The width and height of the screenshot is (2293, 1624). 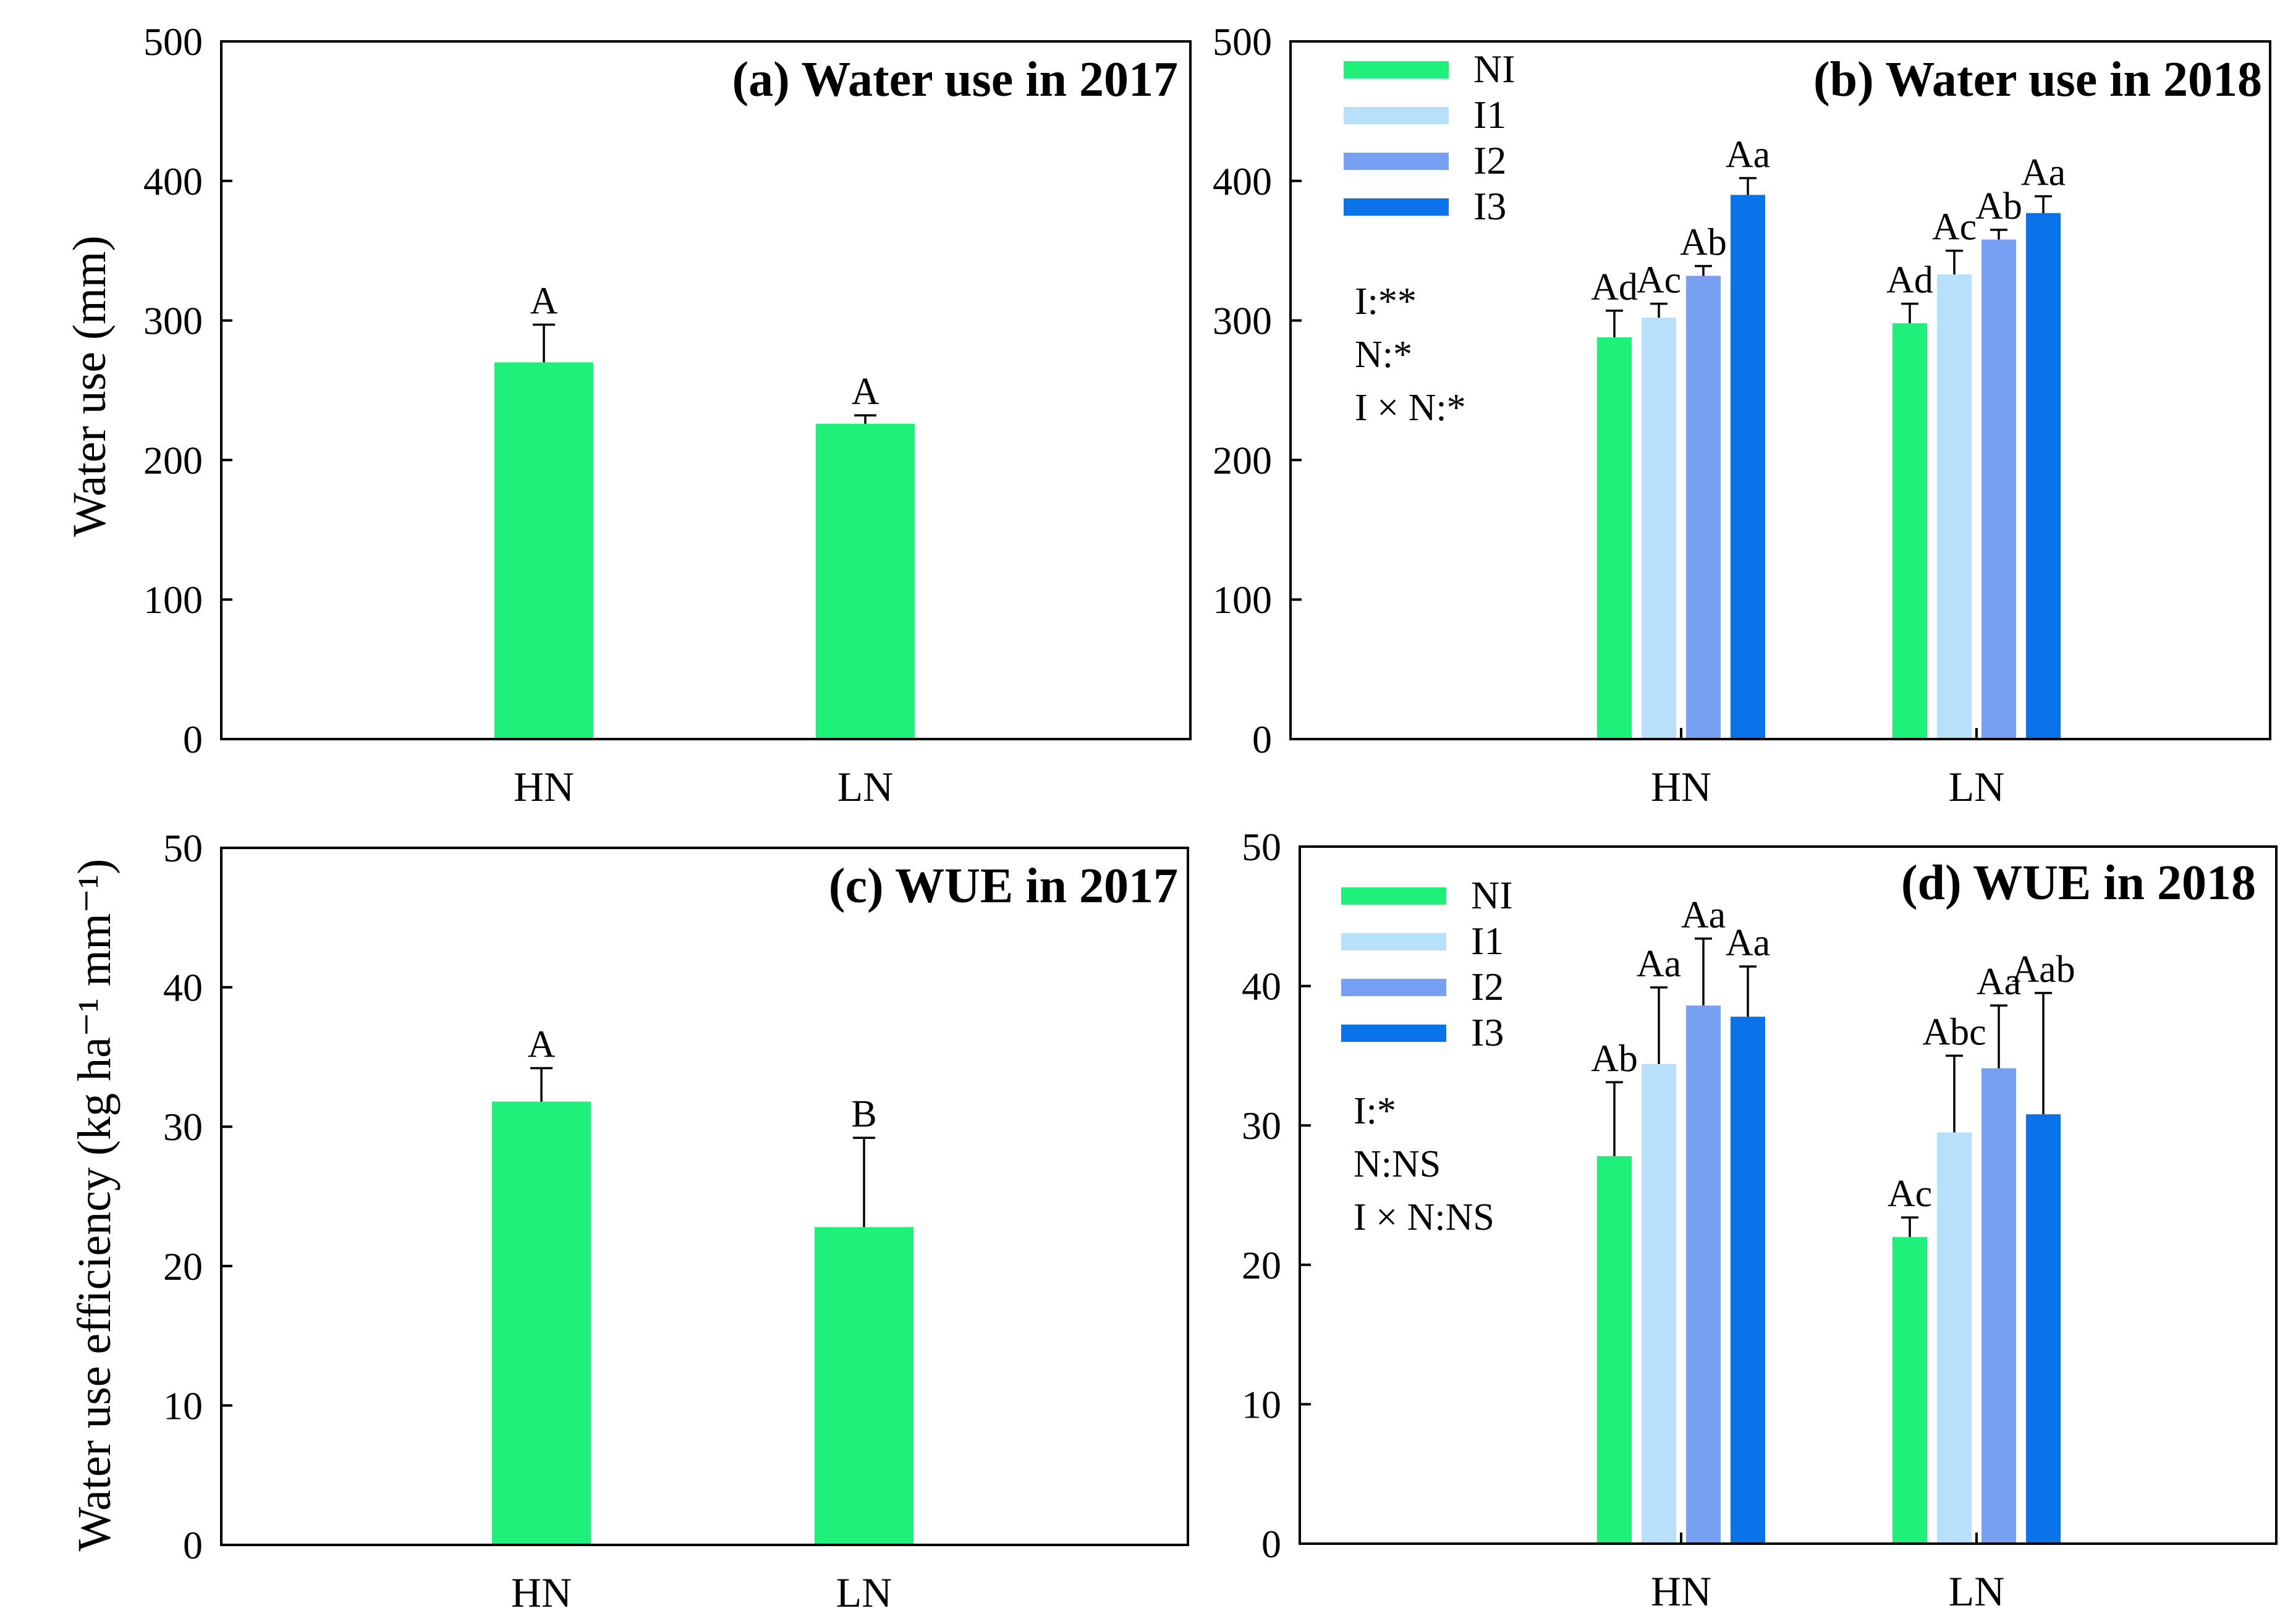 I want to click on legend-swatch-i2, so click(x=1396, y=162).